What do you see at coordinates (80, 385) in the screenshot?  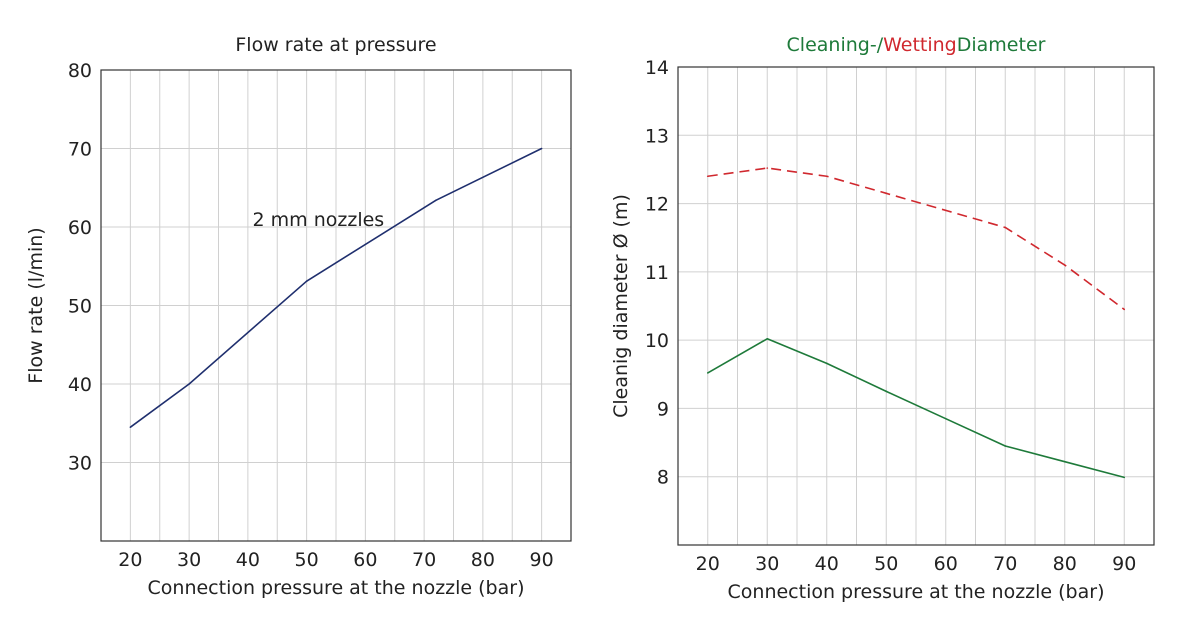 I see `y-tick-label: 40` at bounding box center [80, 385].